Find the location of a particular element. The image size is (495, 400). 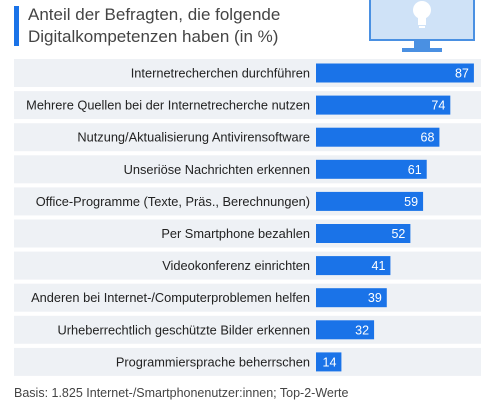

data-label: 68 is located at coordinates (428, 138).